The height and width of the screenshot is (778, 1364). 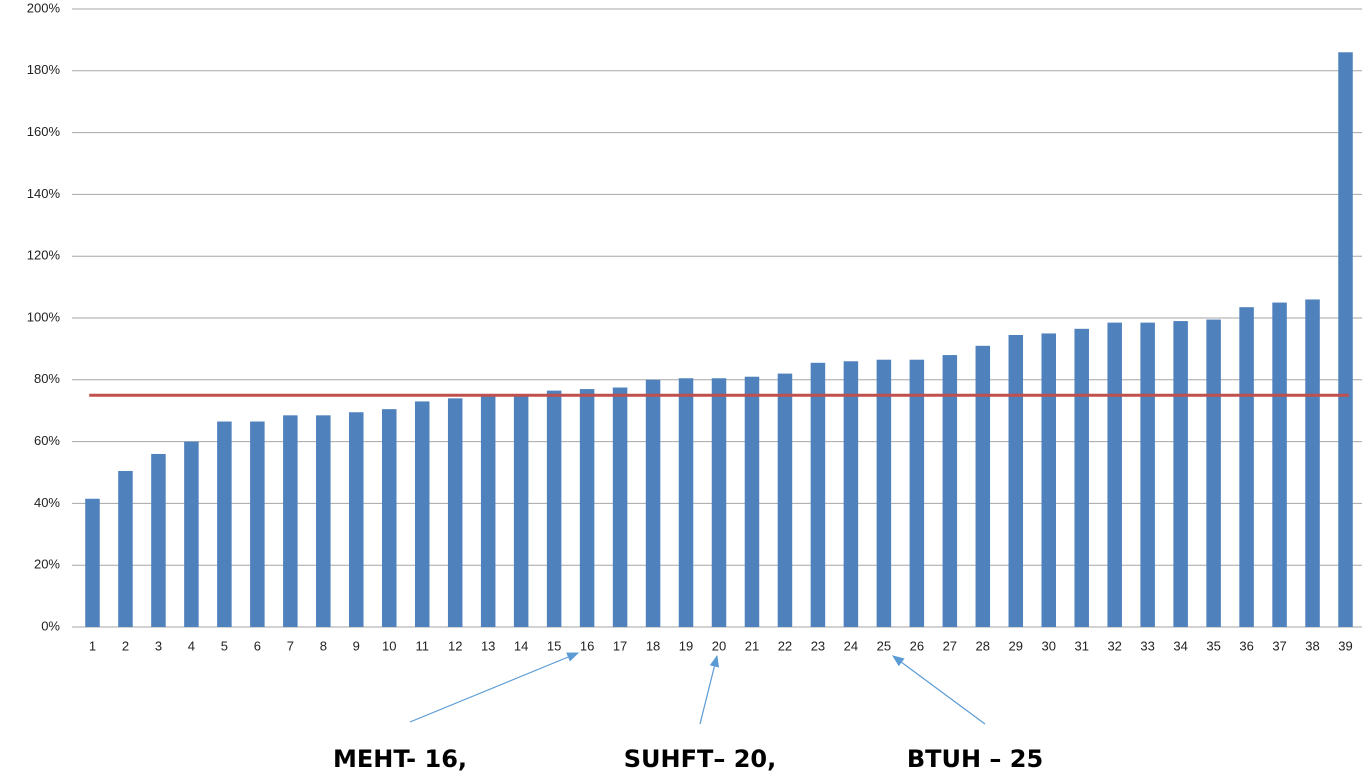 What do you see at coordinates (752, 645) in the screenshot?
I see `x-tick-label: 21` at bounding box center [752, 645].